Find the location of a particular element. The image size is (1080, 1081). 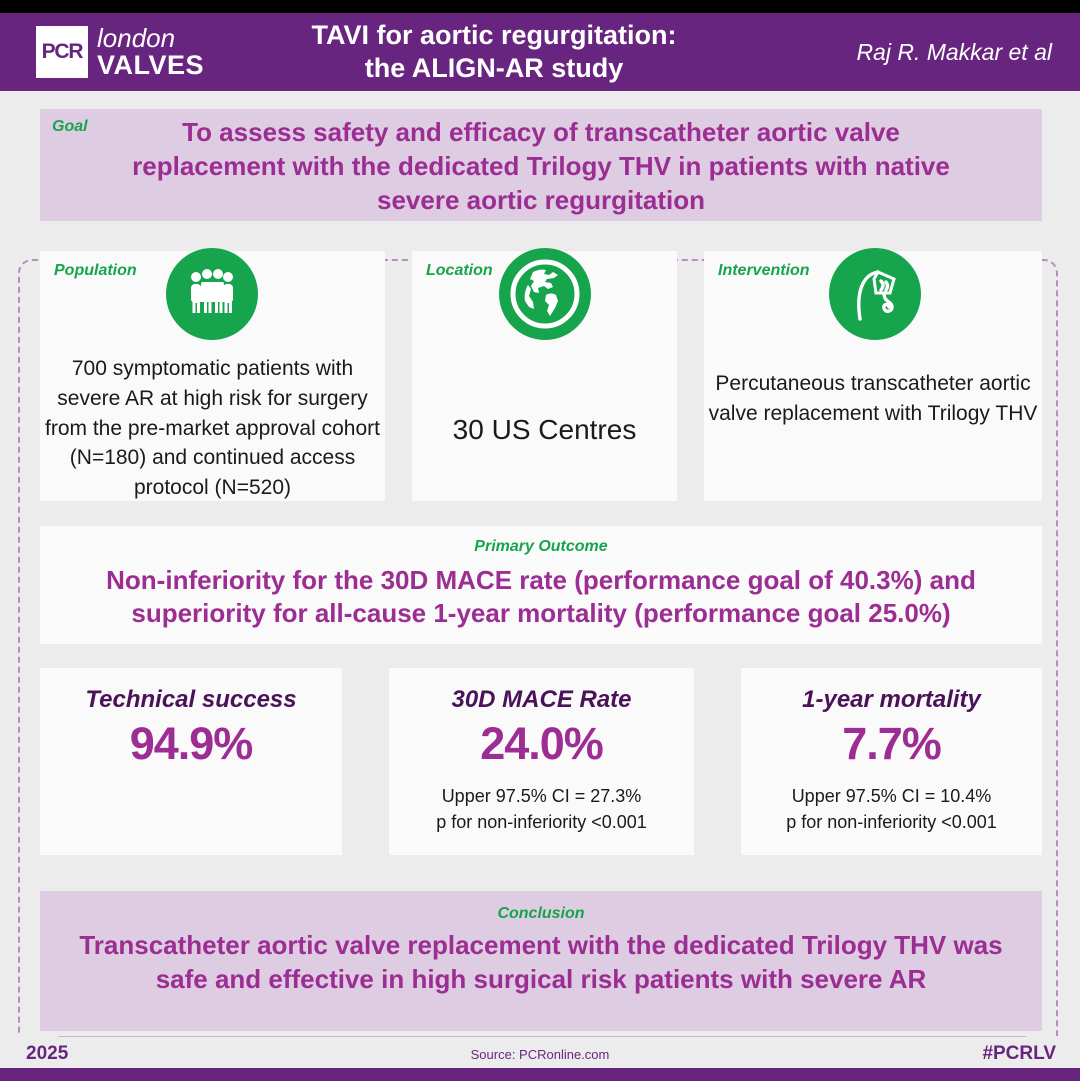

result-title: Technical success is located at coordinates (191, 699).